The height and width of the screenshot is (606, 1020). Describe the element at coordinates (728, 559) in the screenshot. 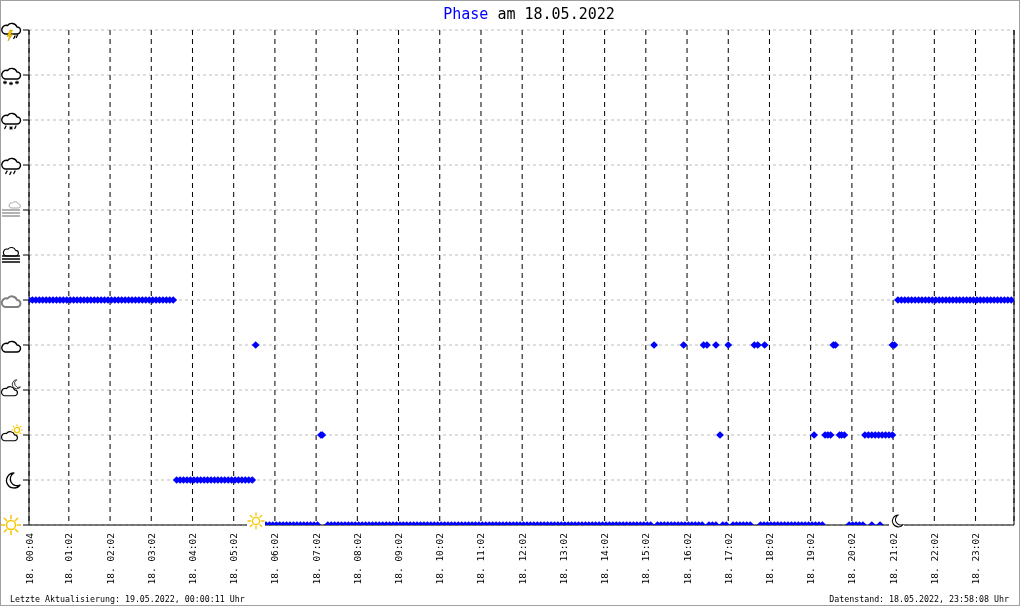

I see `x-tick-label: 18. 17:02` at that location.